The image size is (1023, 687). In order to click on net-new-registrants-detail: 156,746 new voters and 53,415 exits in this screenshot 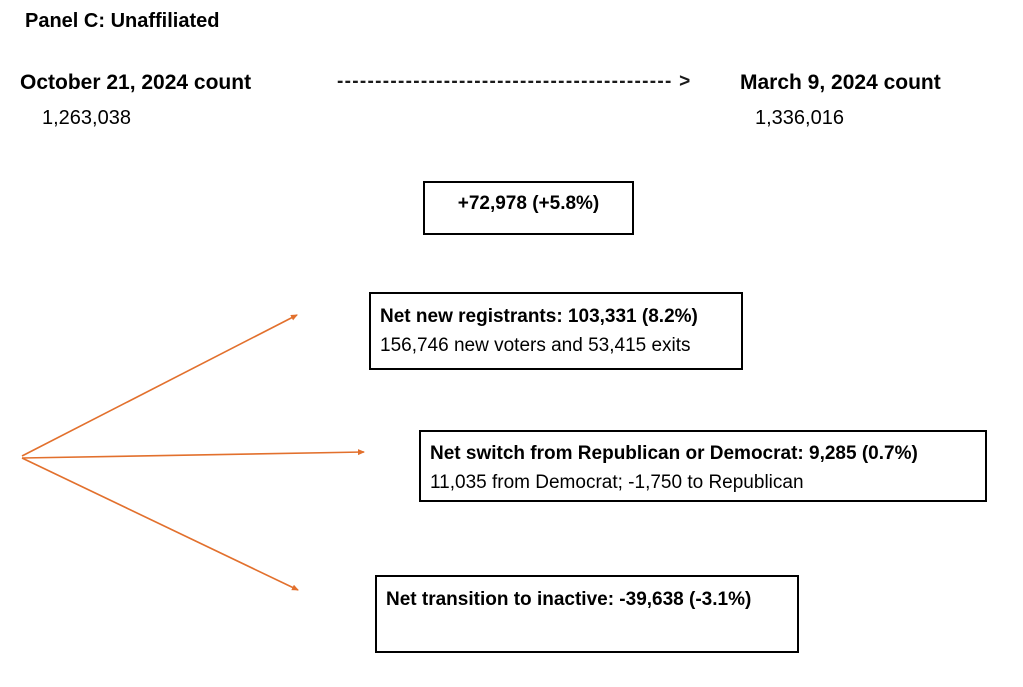, I will do `click(535, 345)`.